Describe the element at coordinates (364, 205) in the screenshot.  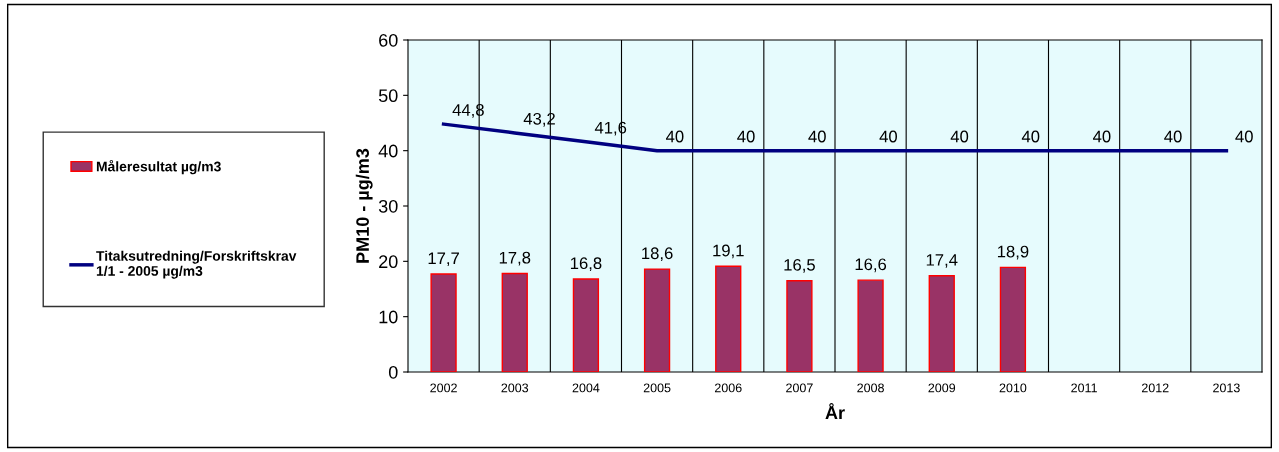
I see `y-axis-title: PM10 - µg/m3` at that location.